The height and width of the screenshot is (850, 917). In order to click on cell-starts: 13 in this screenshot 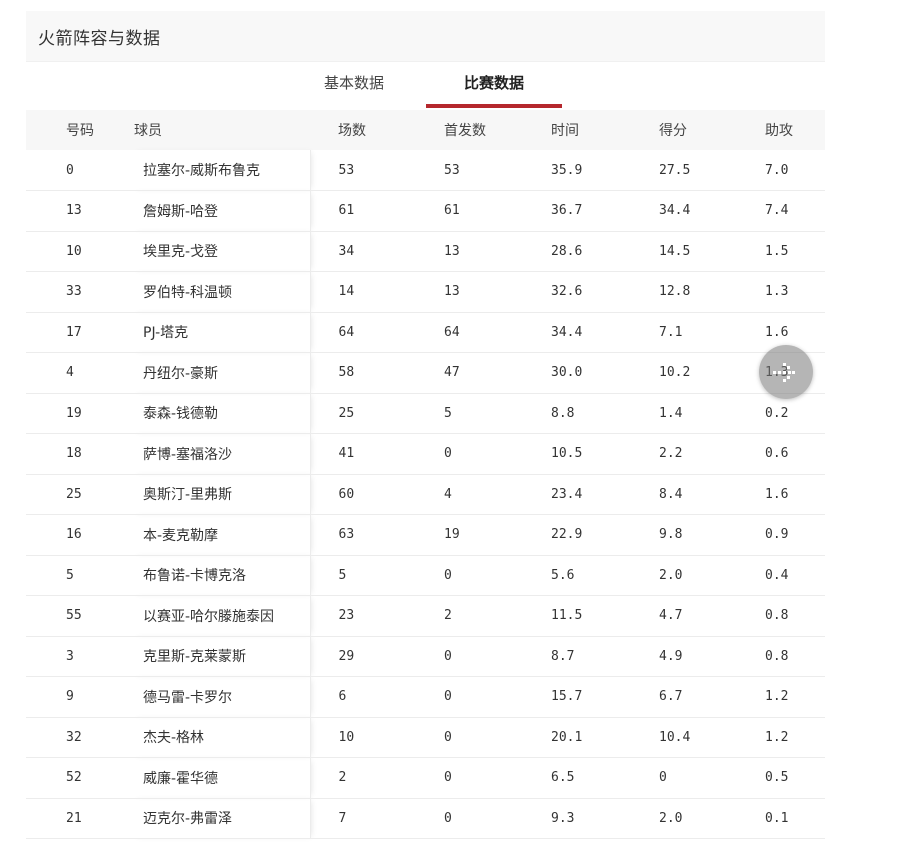, I will do `click(452, 292)`.